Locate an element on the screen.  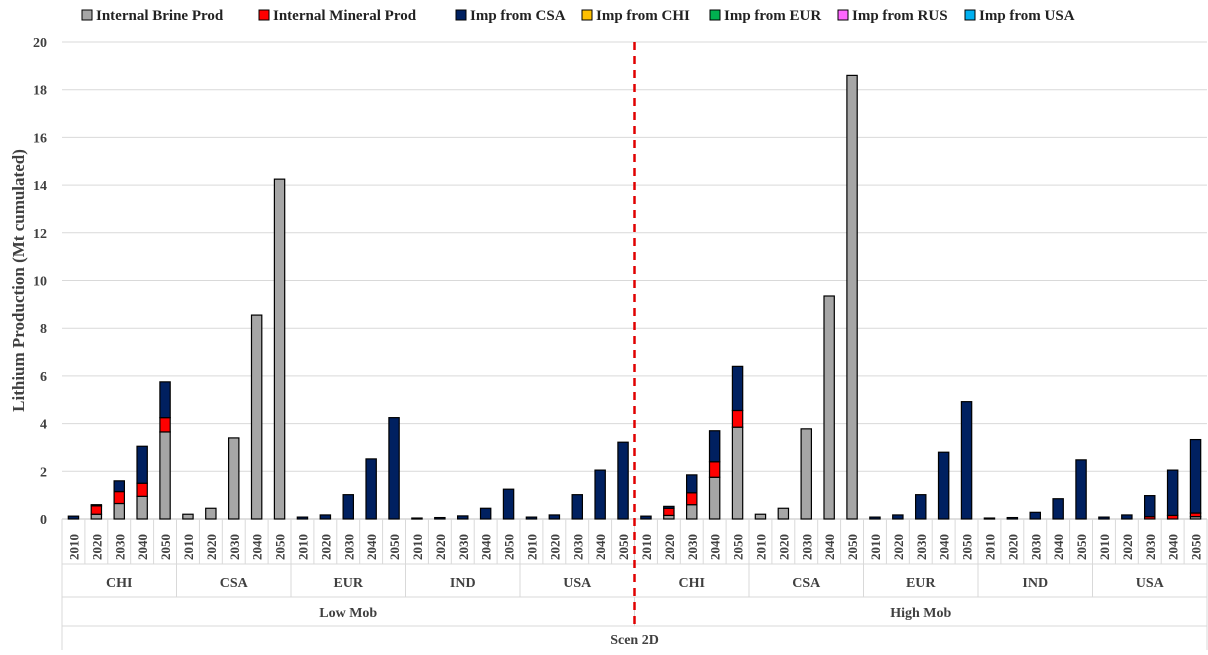
y-tick-label: 6 is located at coordinates (43, 377).